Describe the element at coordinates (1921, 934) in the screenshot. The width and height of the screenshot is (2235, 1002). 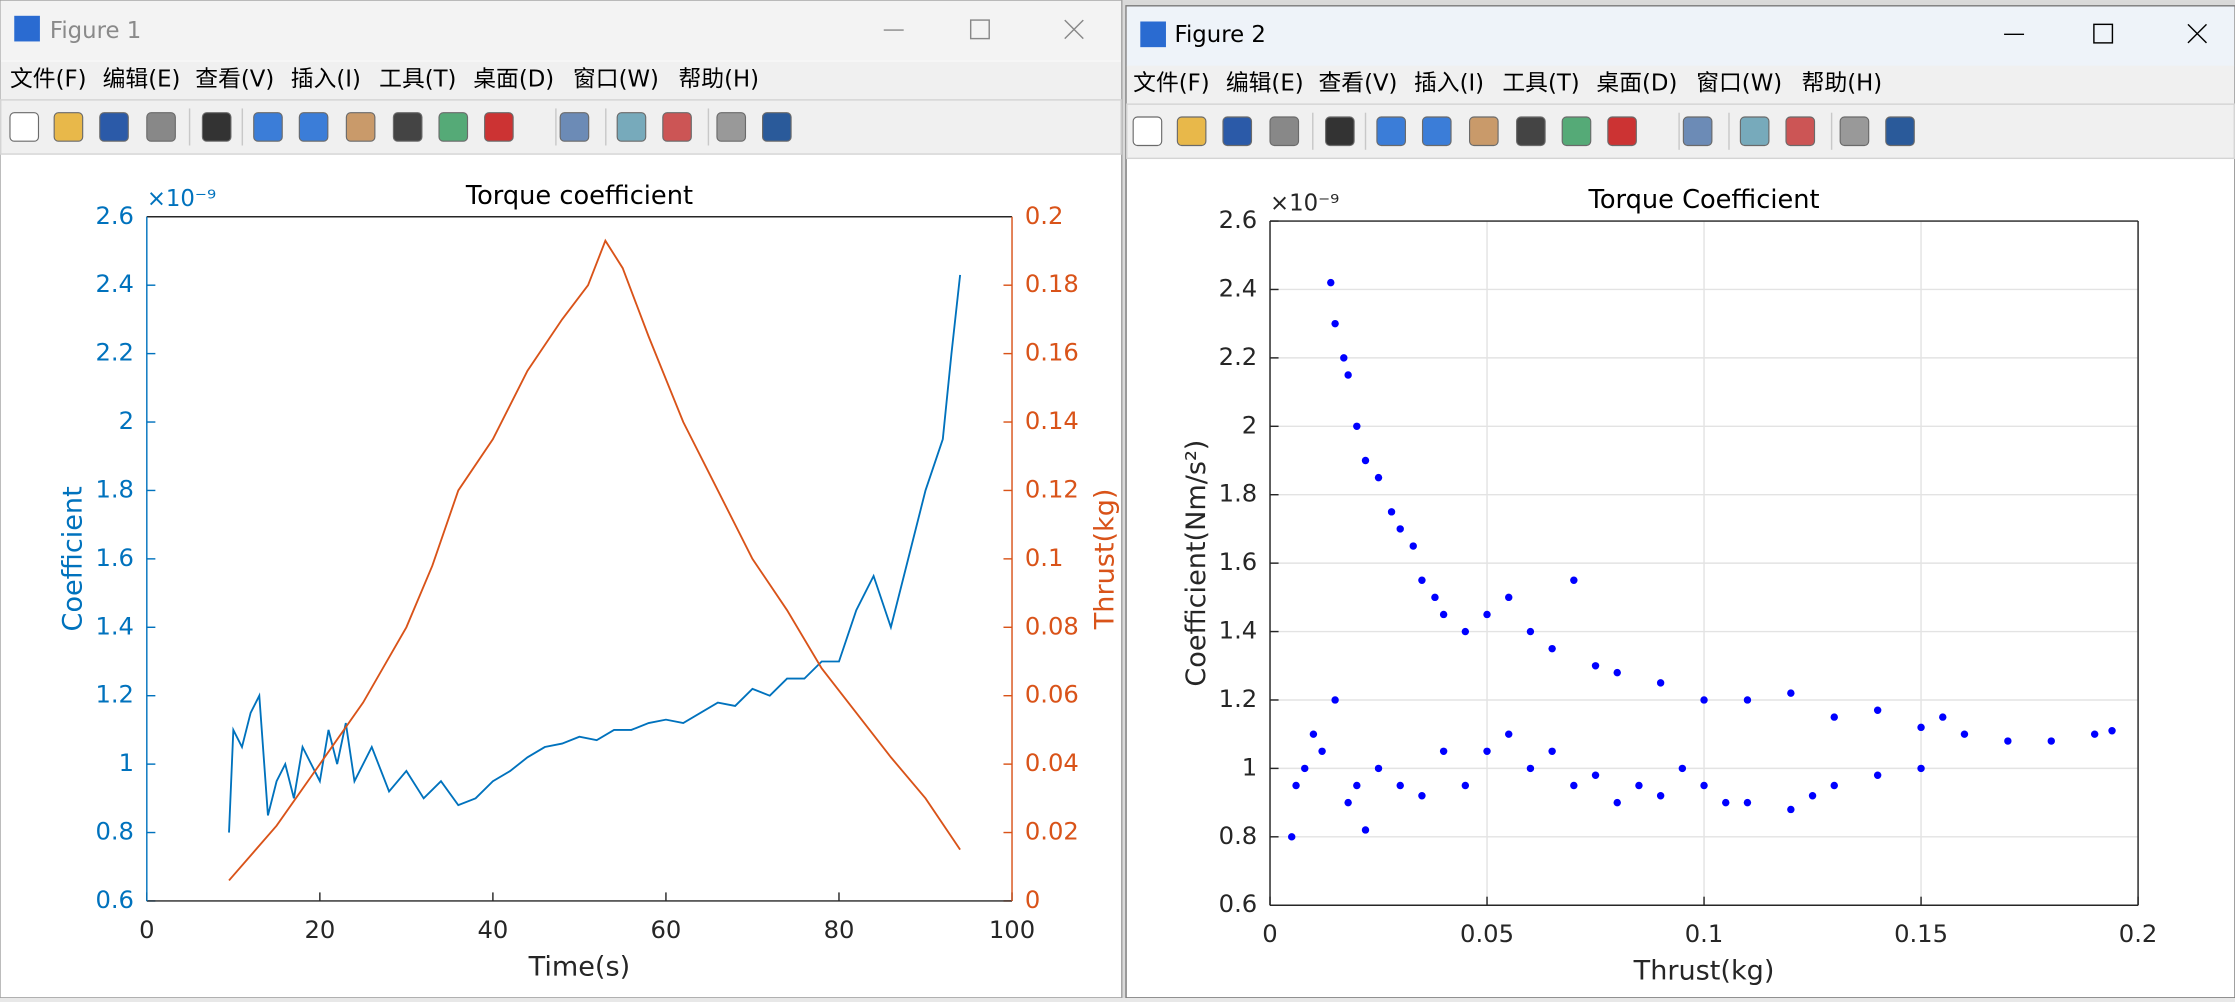
I see `x-tick-label: 0.15` at that location.